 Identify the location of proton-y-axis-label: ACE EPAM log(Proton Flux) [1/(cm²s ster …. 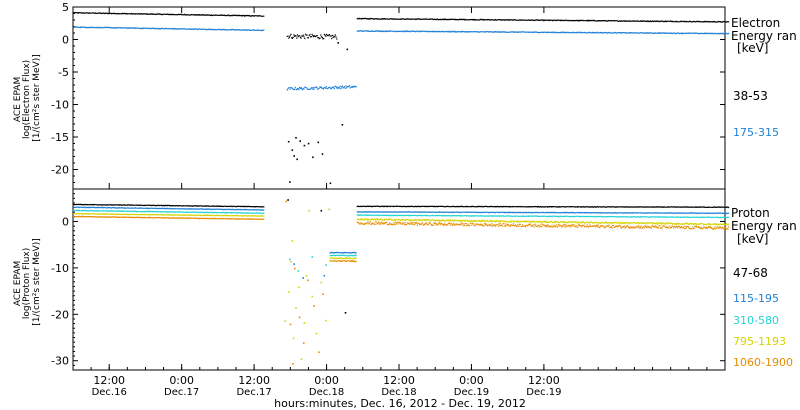
(27, 281).